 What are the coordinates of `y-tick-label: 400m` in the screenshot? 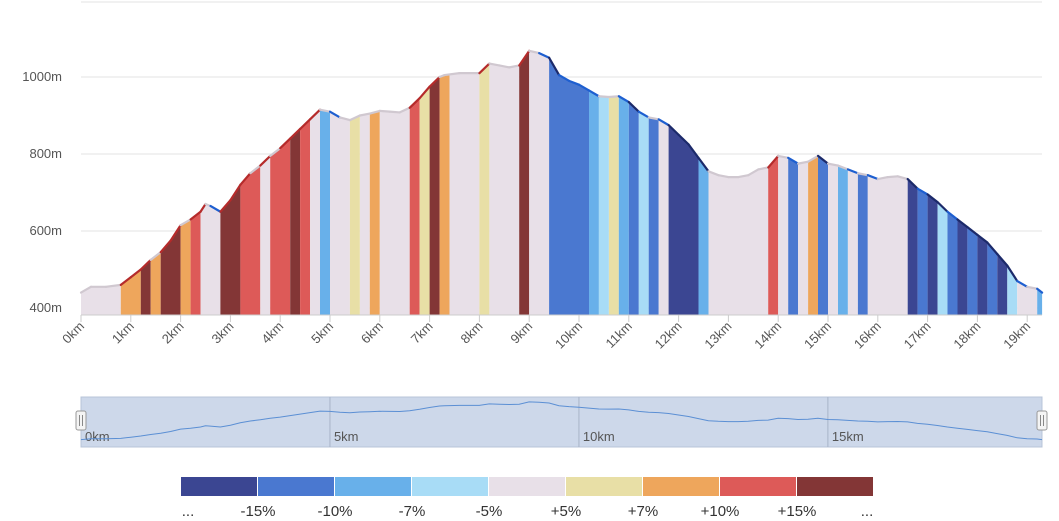 It's located at (45, 307).